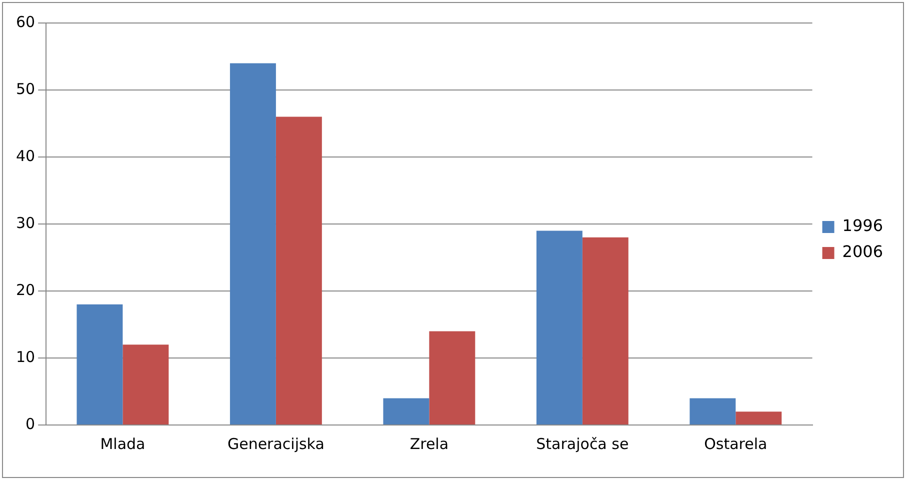 The width and height of the screenshot is (906, 480). What do you see at coordinates (26, 89) in the screenshot?
I see `y-tick-label: 50` at bounding box center [26, 89].